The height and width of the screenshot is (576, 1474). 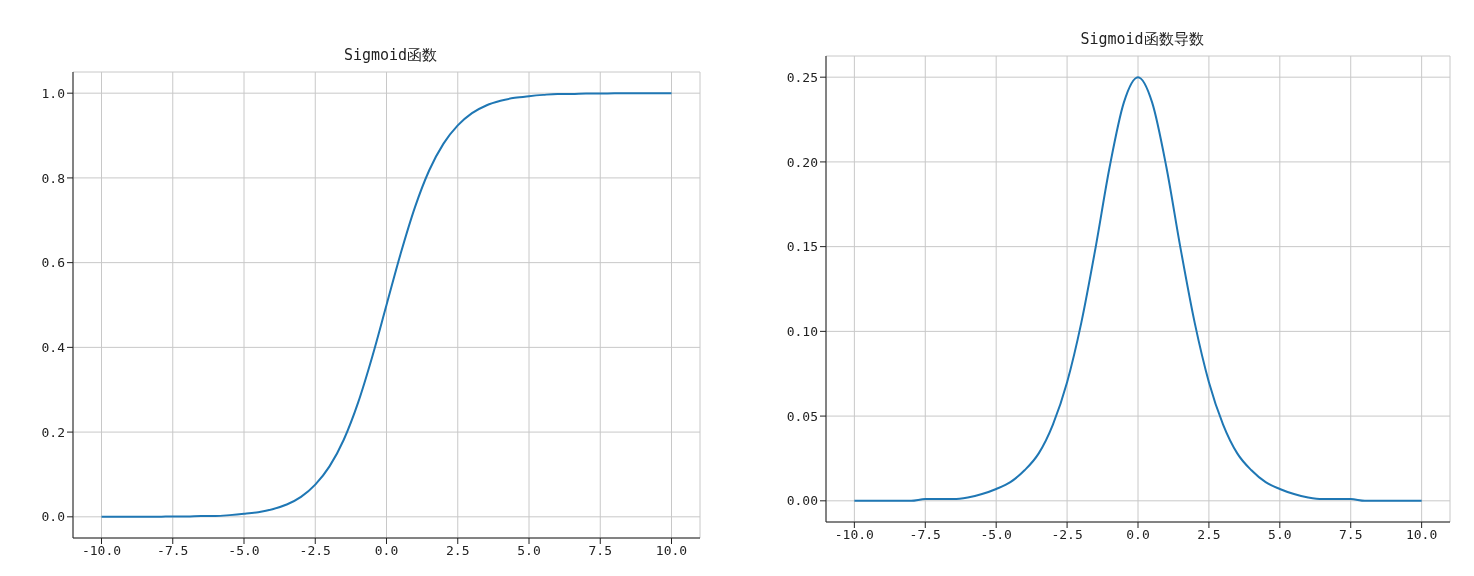 I want to click on y-tick-label: 0.05, so click(x=802, y=416).